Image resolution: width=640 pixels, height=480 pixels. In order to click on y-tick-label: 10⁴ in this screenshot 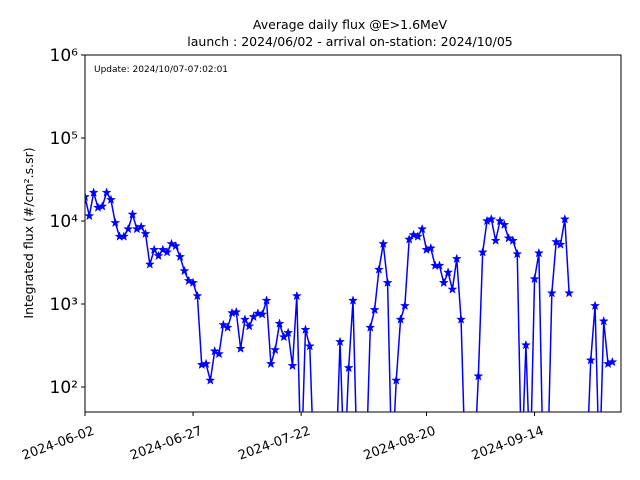, I will do `click(64, 222)`.